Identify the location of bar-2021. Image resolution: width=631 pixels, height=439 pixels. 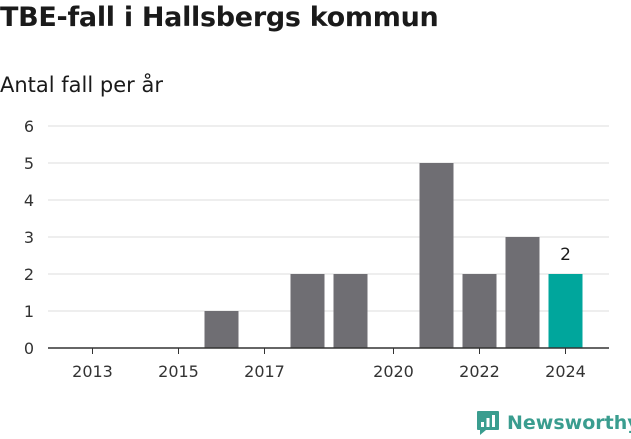
(436, 255).